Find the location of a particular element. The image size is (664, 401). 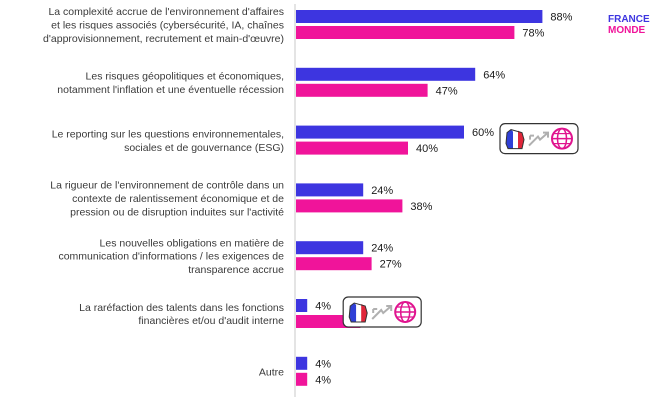

value-label: 40% is located at coordinates (427, 149).